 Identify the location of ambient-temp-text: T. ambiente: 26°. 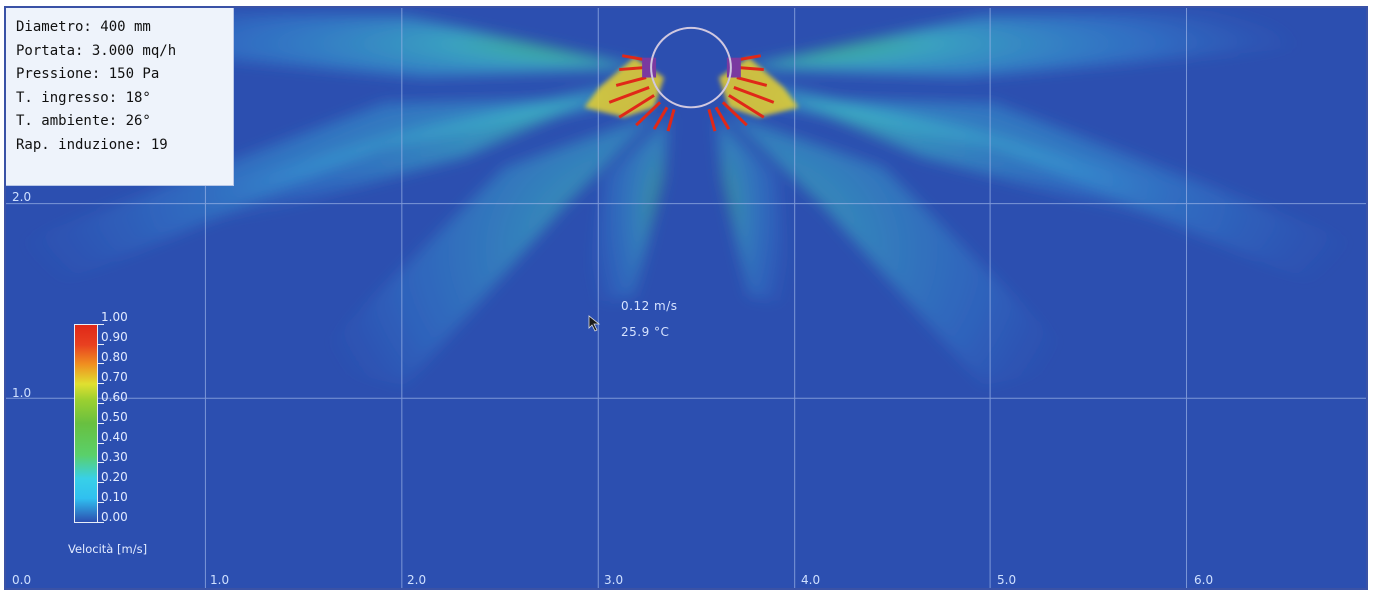
(83, 121).